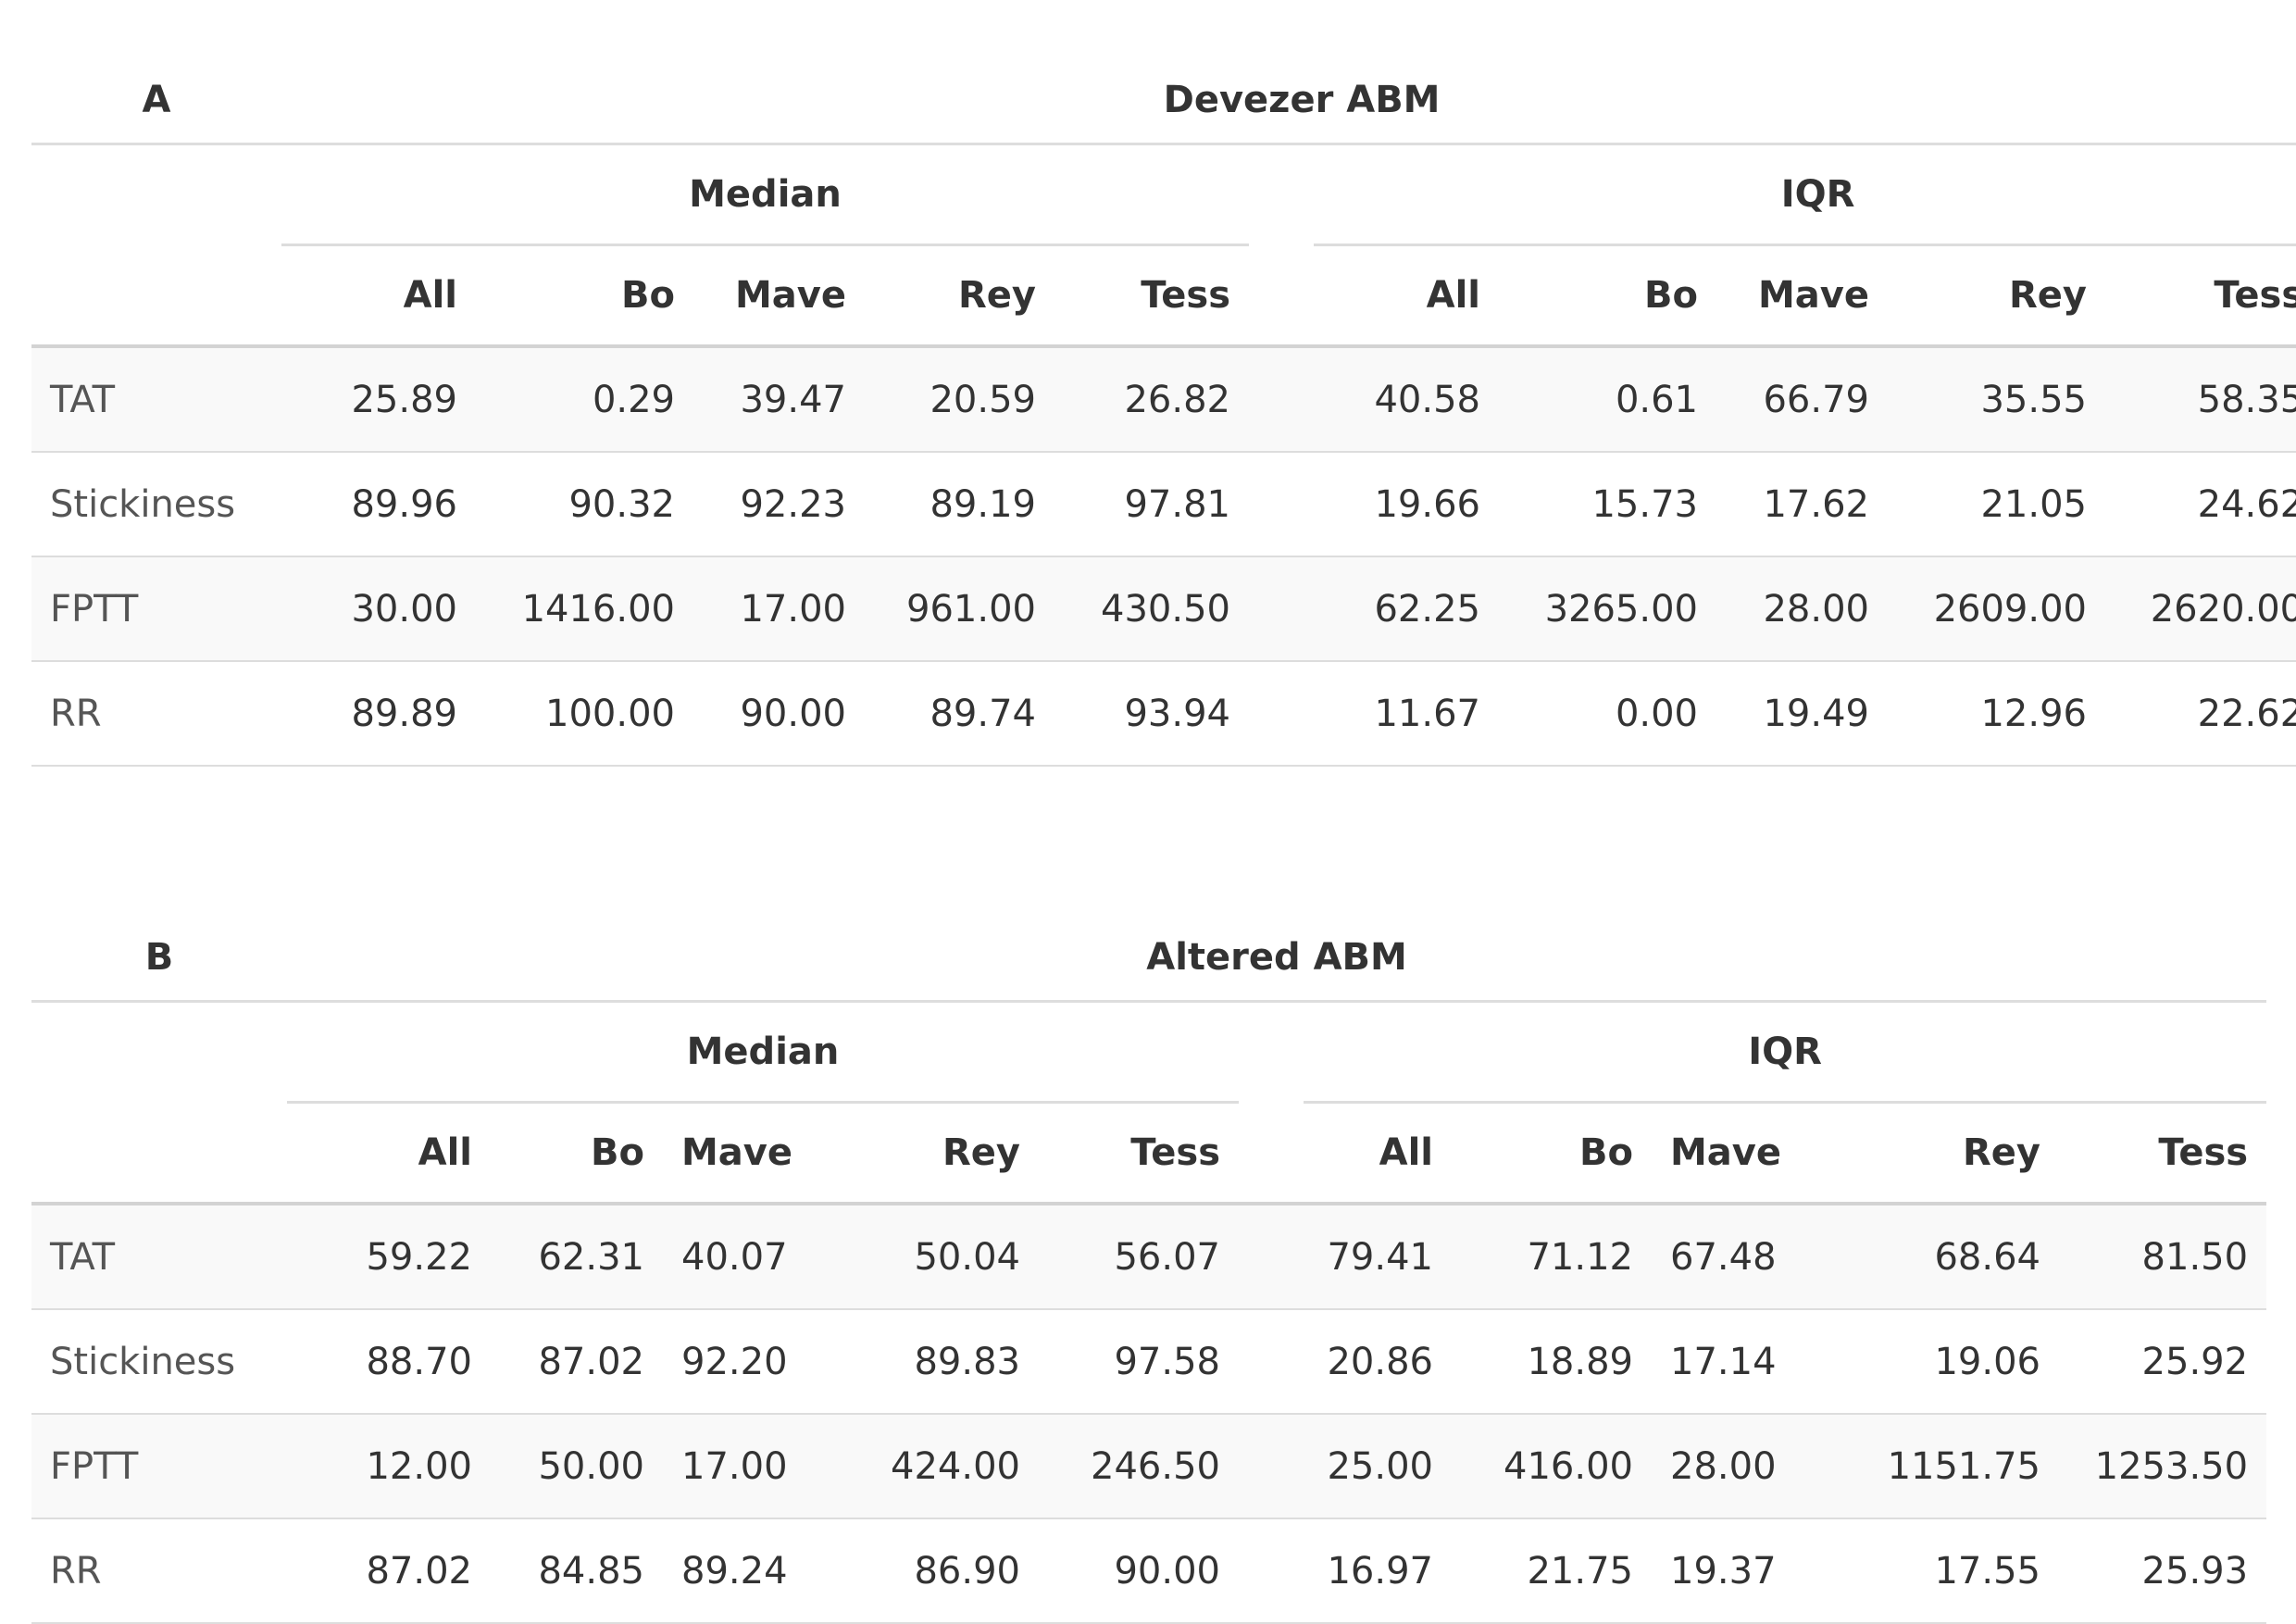 Image resolution: width=2296 pixels, height=1624 pixels. Describe the element at coordinates (378, 609) in the screenshot. I see `cell-median-all: 30.00` at that location.